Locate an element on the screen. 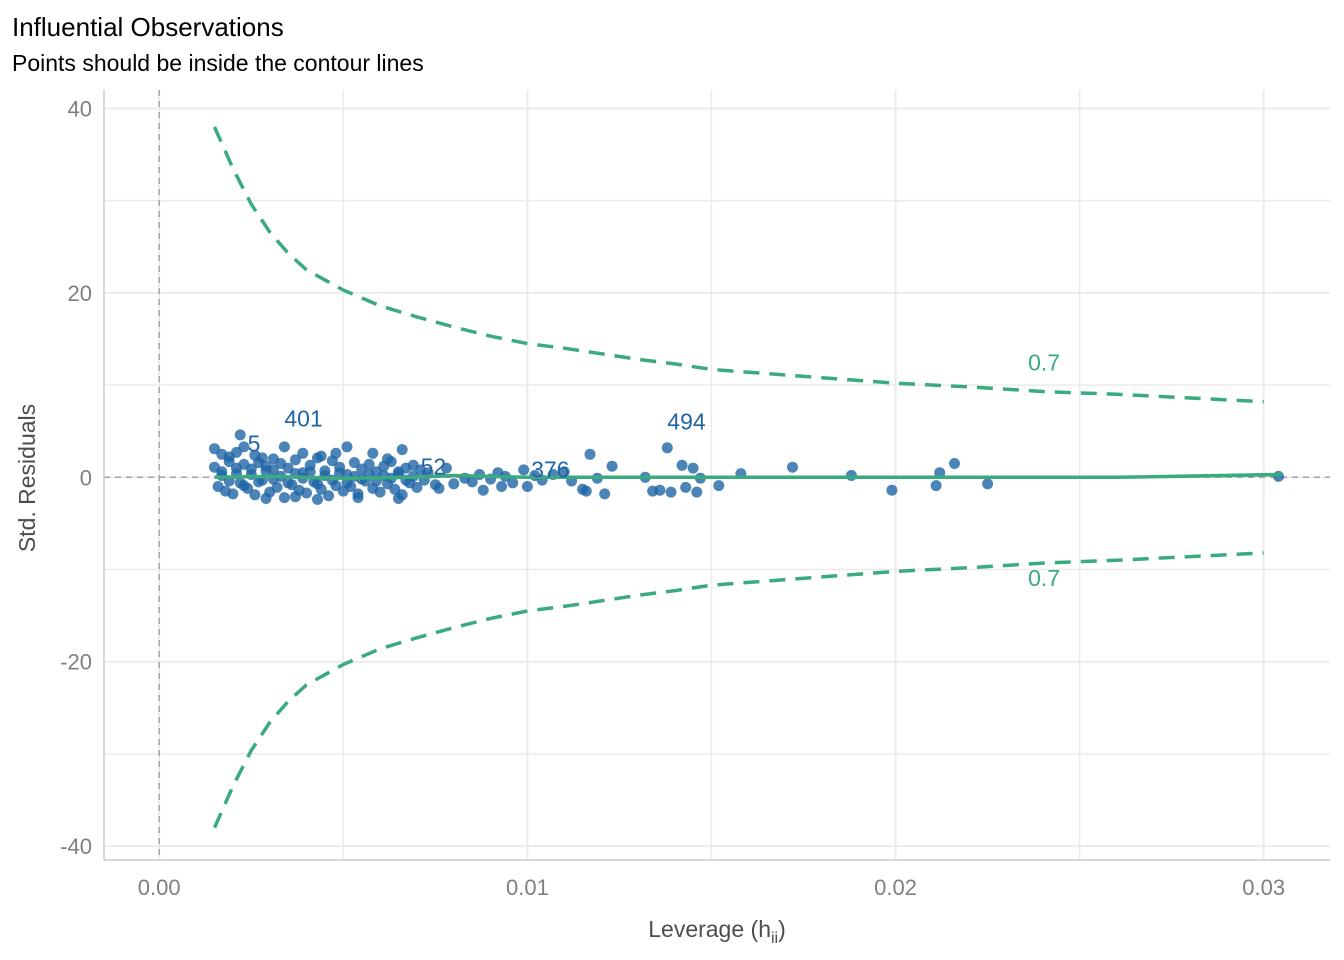  y-tick-label: 0 is located at coordinates (86, 477).